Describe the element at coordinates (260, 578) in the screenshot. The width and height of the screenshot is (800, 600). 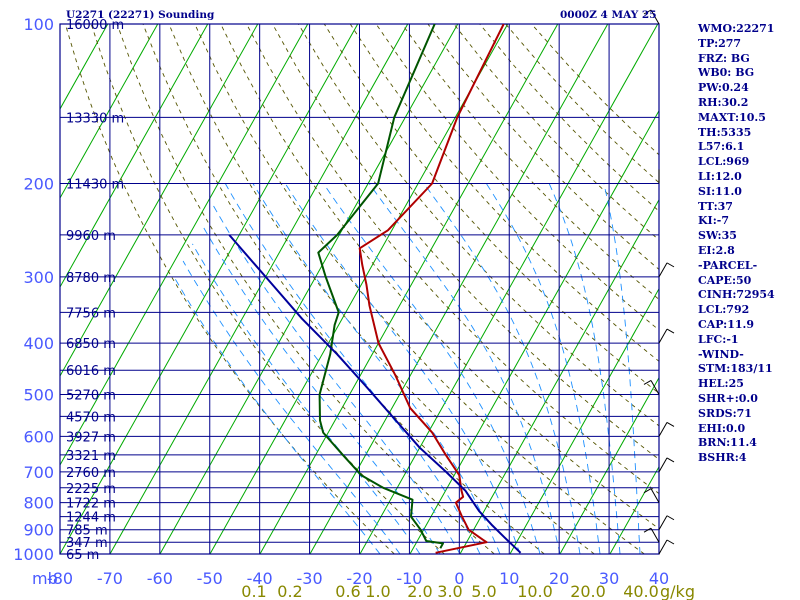
I see `temperature-tick-label: -40` at that location.